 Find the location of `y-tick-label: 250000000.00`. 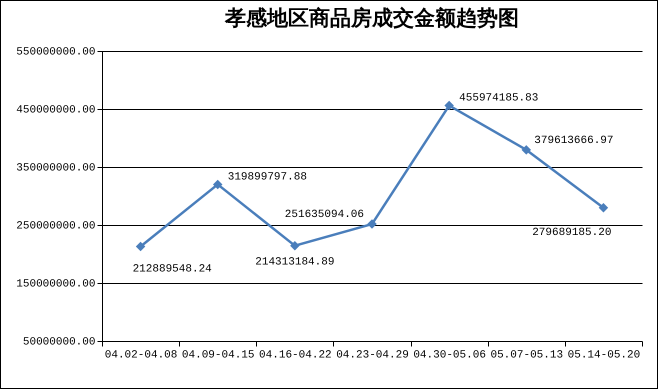

y-tick-label: 250000000.00 is located at coordinates (56, 226).